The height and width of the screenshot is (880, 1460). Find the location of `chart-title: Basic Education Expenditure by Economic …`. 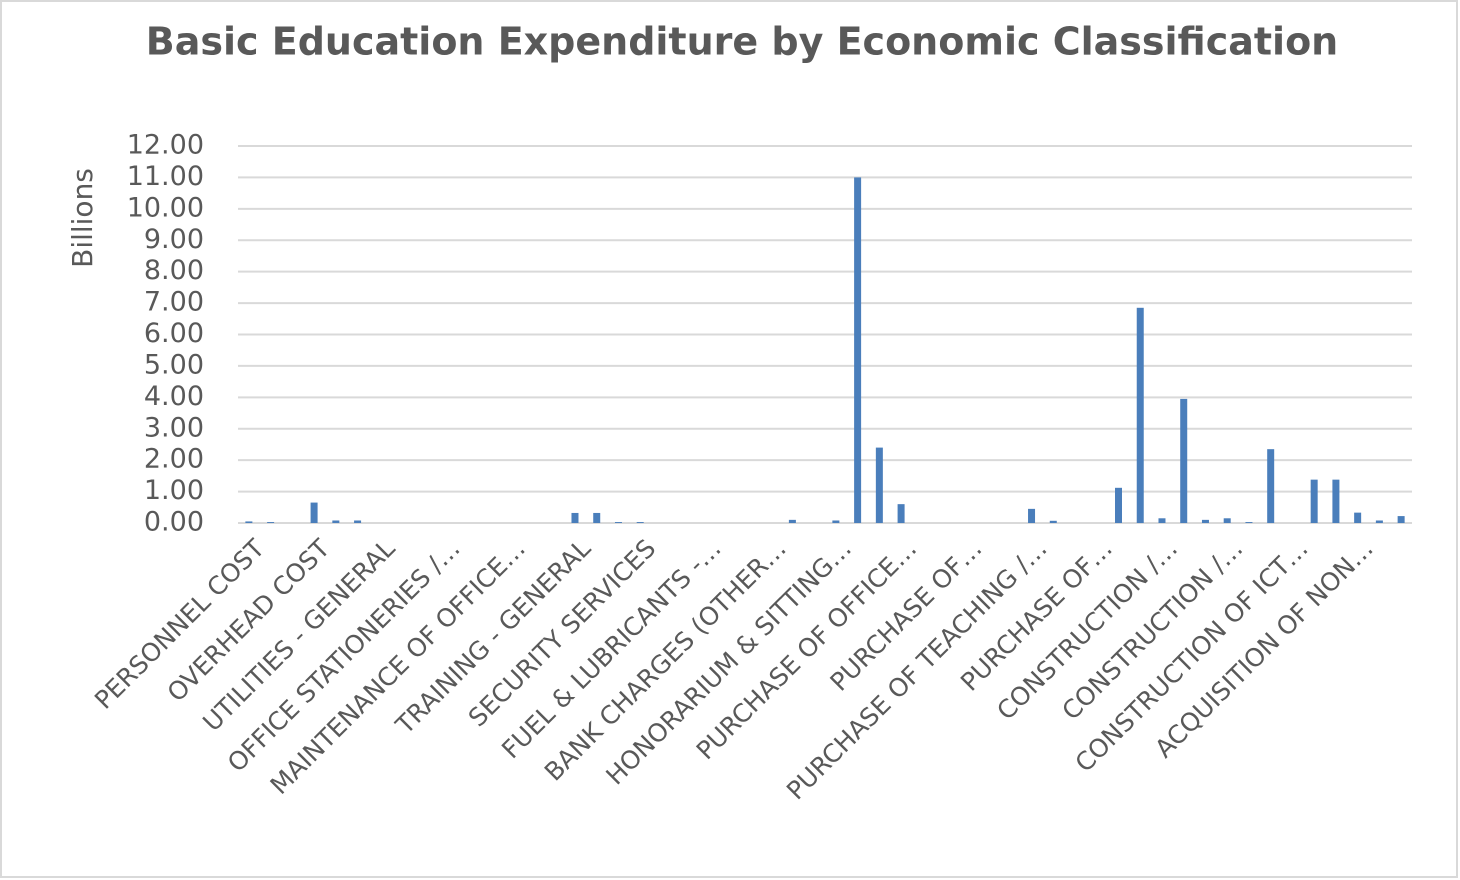

chart-title: Basic Education Expenditure by Economic … is located at coordinates (742, 42).